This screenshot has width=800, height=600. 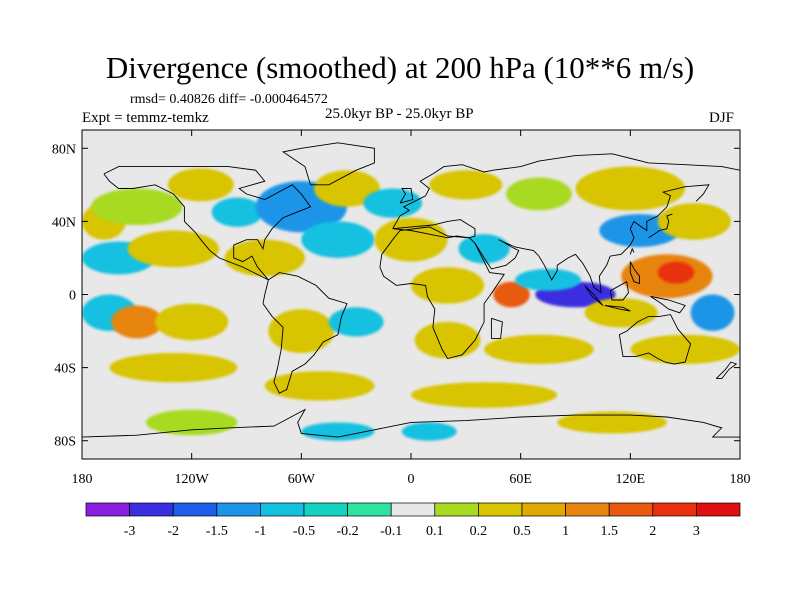 What do you see at coordinates (130, 531) in the screenshot?
I see `colorbar-label: -3` at bounding box center [130, 531].